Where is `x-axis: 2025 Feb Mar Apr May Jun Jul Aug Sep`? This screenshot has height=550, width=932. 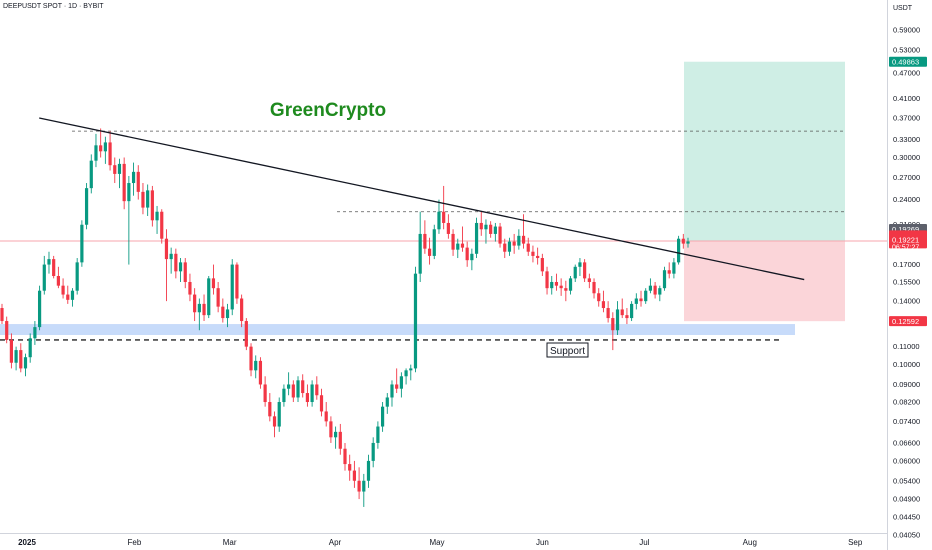 x-axis: 2025 Feb Mar Apr May Jun Jul Aug Sep is located at coordinates (440, 542).